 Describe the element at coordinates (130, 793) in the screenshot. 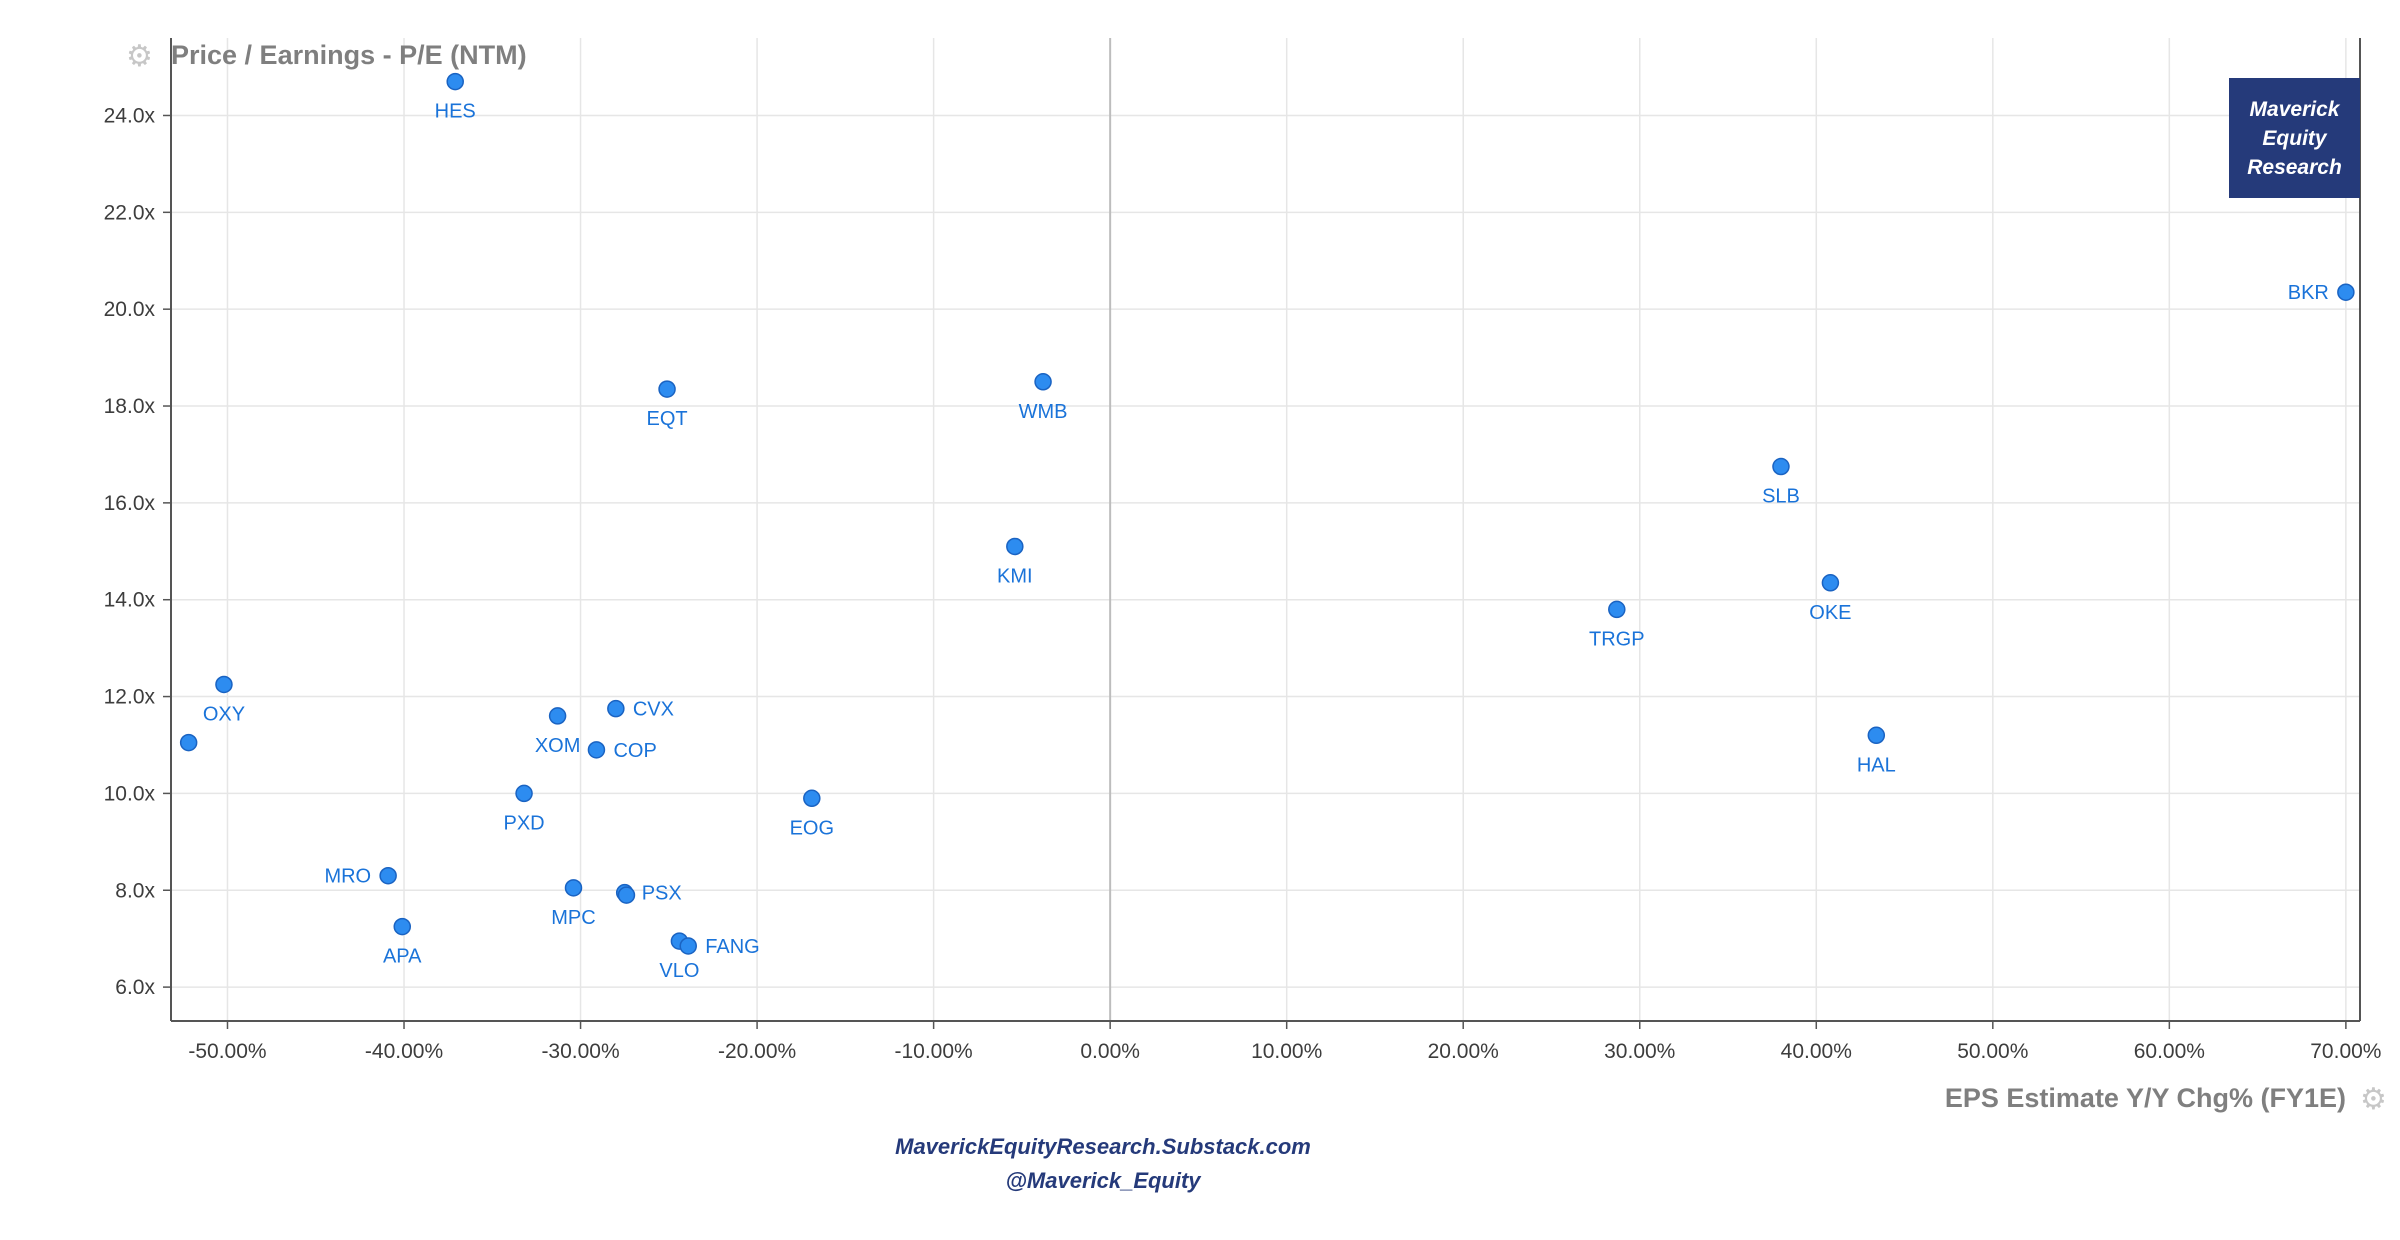

I see `y-tick-label: 10.0x` at that location.